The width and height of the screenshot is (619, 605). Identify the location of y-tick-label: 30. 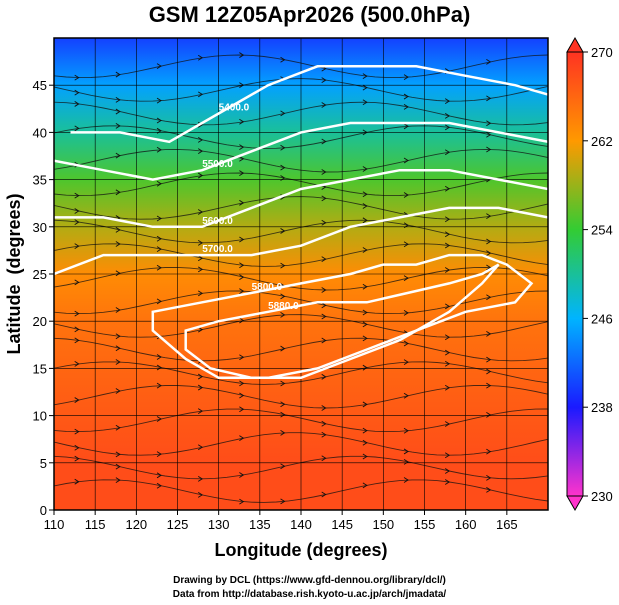
(40, 227).